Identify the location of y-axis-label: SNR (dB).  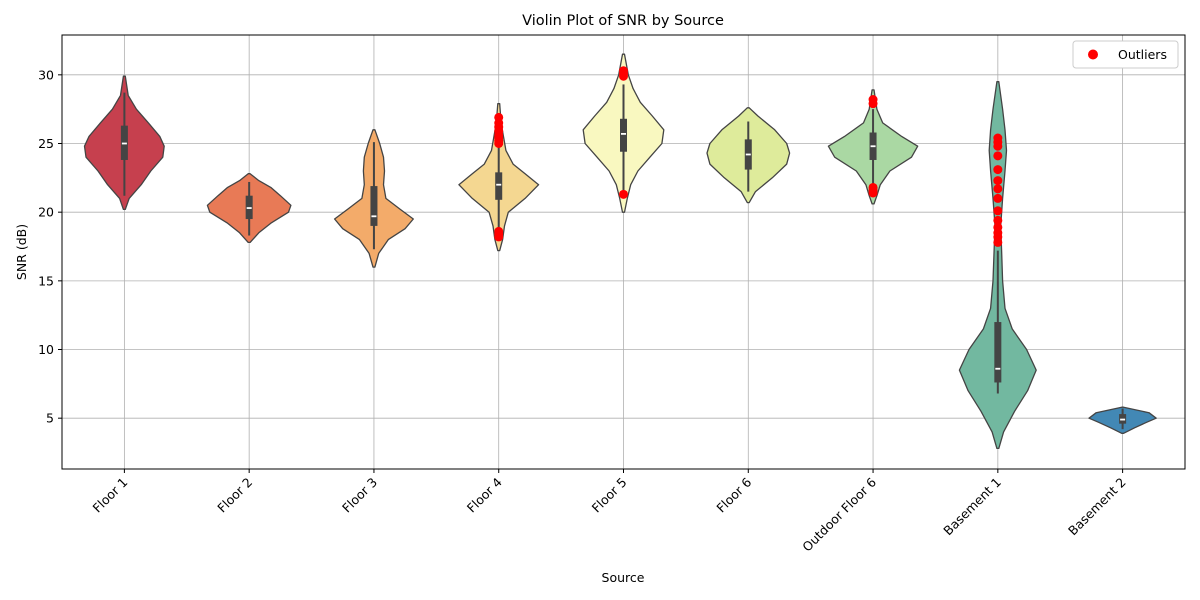
(21, 252).